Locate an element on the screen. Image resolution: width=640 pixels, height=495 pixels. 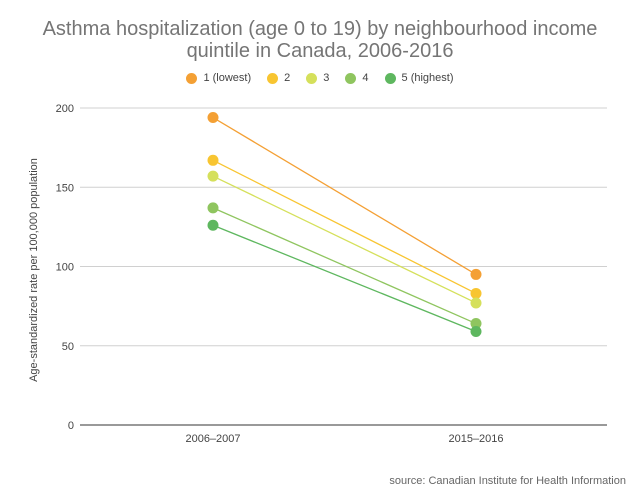
legend-item-2: 2 is located at coordinates (278, 78).